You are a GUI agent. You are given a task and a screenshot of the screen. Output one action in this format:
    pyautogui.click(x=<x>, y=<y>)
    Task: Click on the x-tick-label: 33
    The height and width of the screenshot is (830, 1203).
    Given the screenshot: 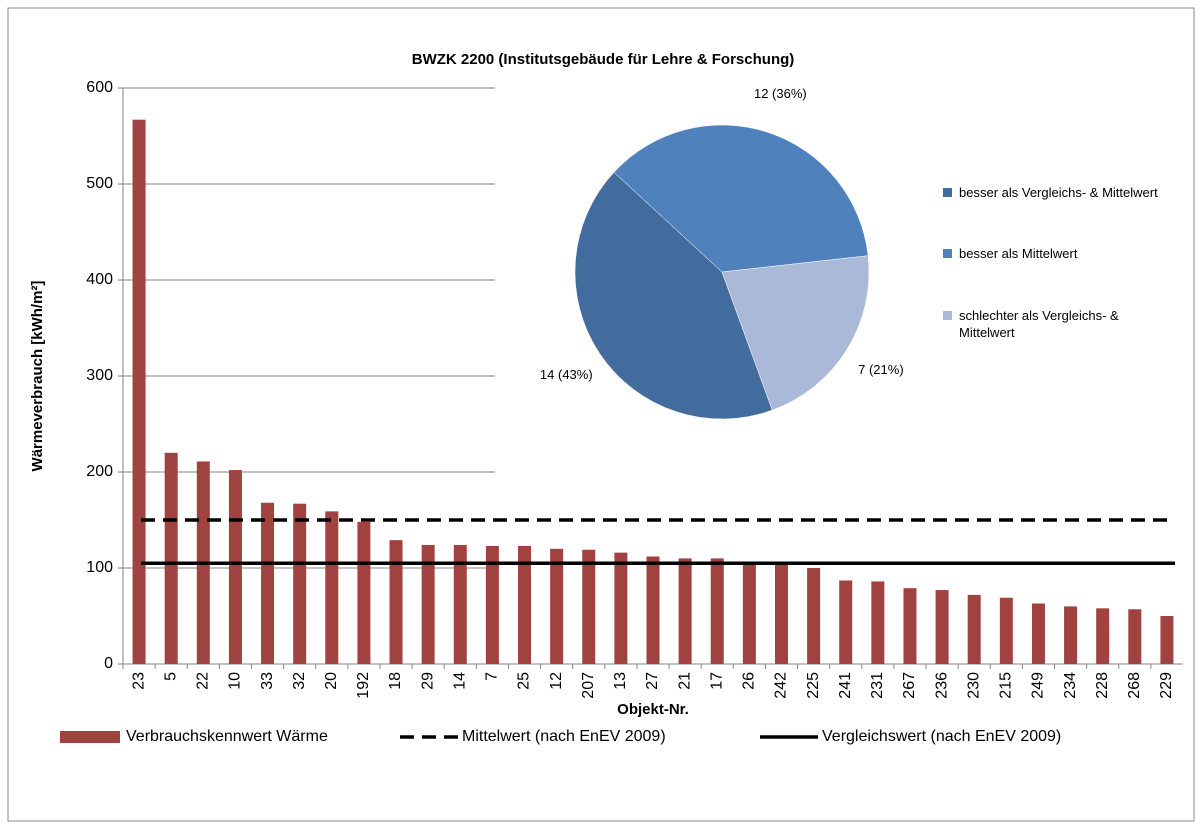 What is the action you would take?
    pyautogui.click(x=267, y=681)
    